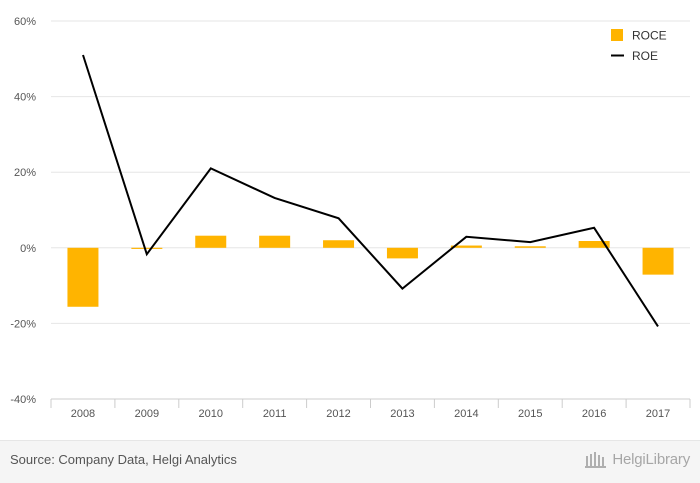 The width and height of the screenshot is (700, 483). I want to click on roce-bar-2009, so click(147, 248).